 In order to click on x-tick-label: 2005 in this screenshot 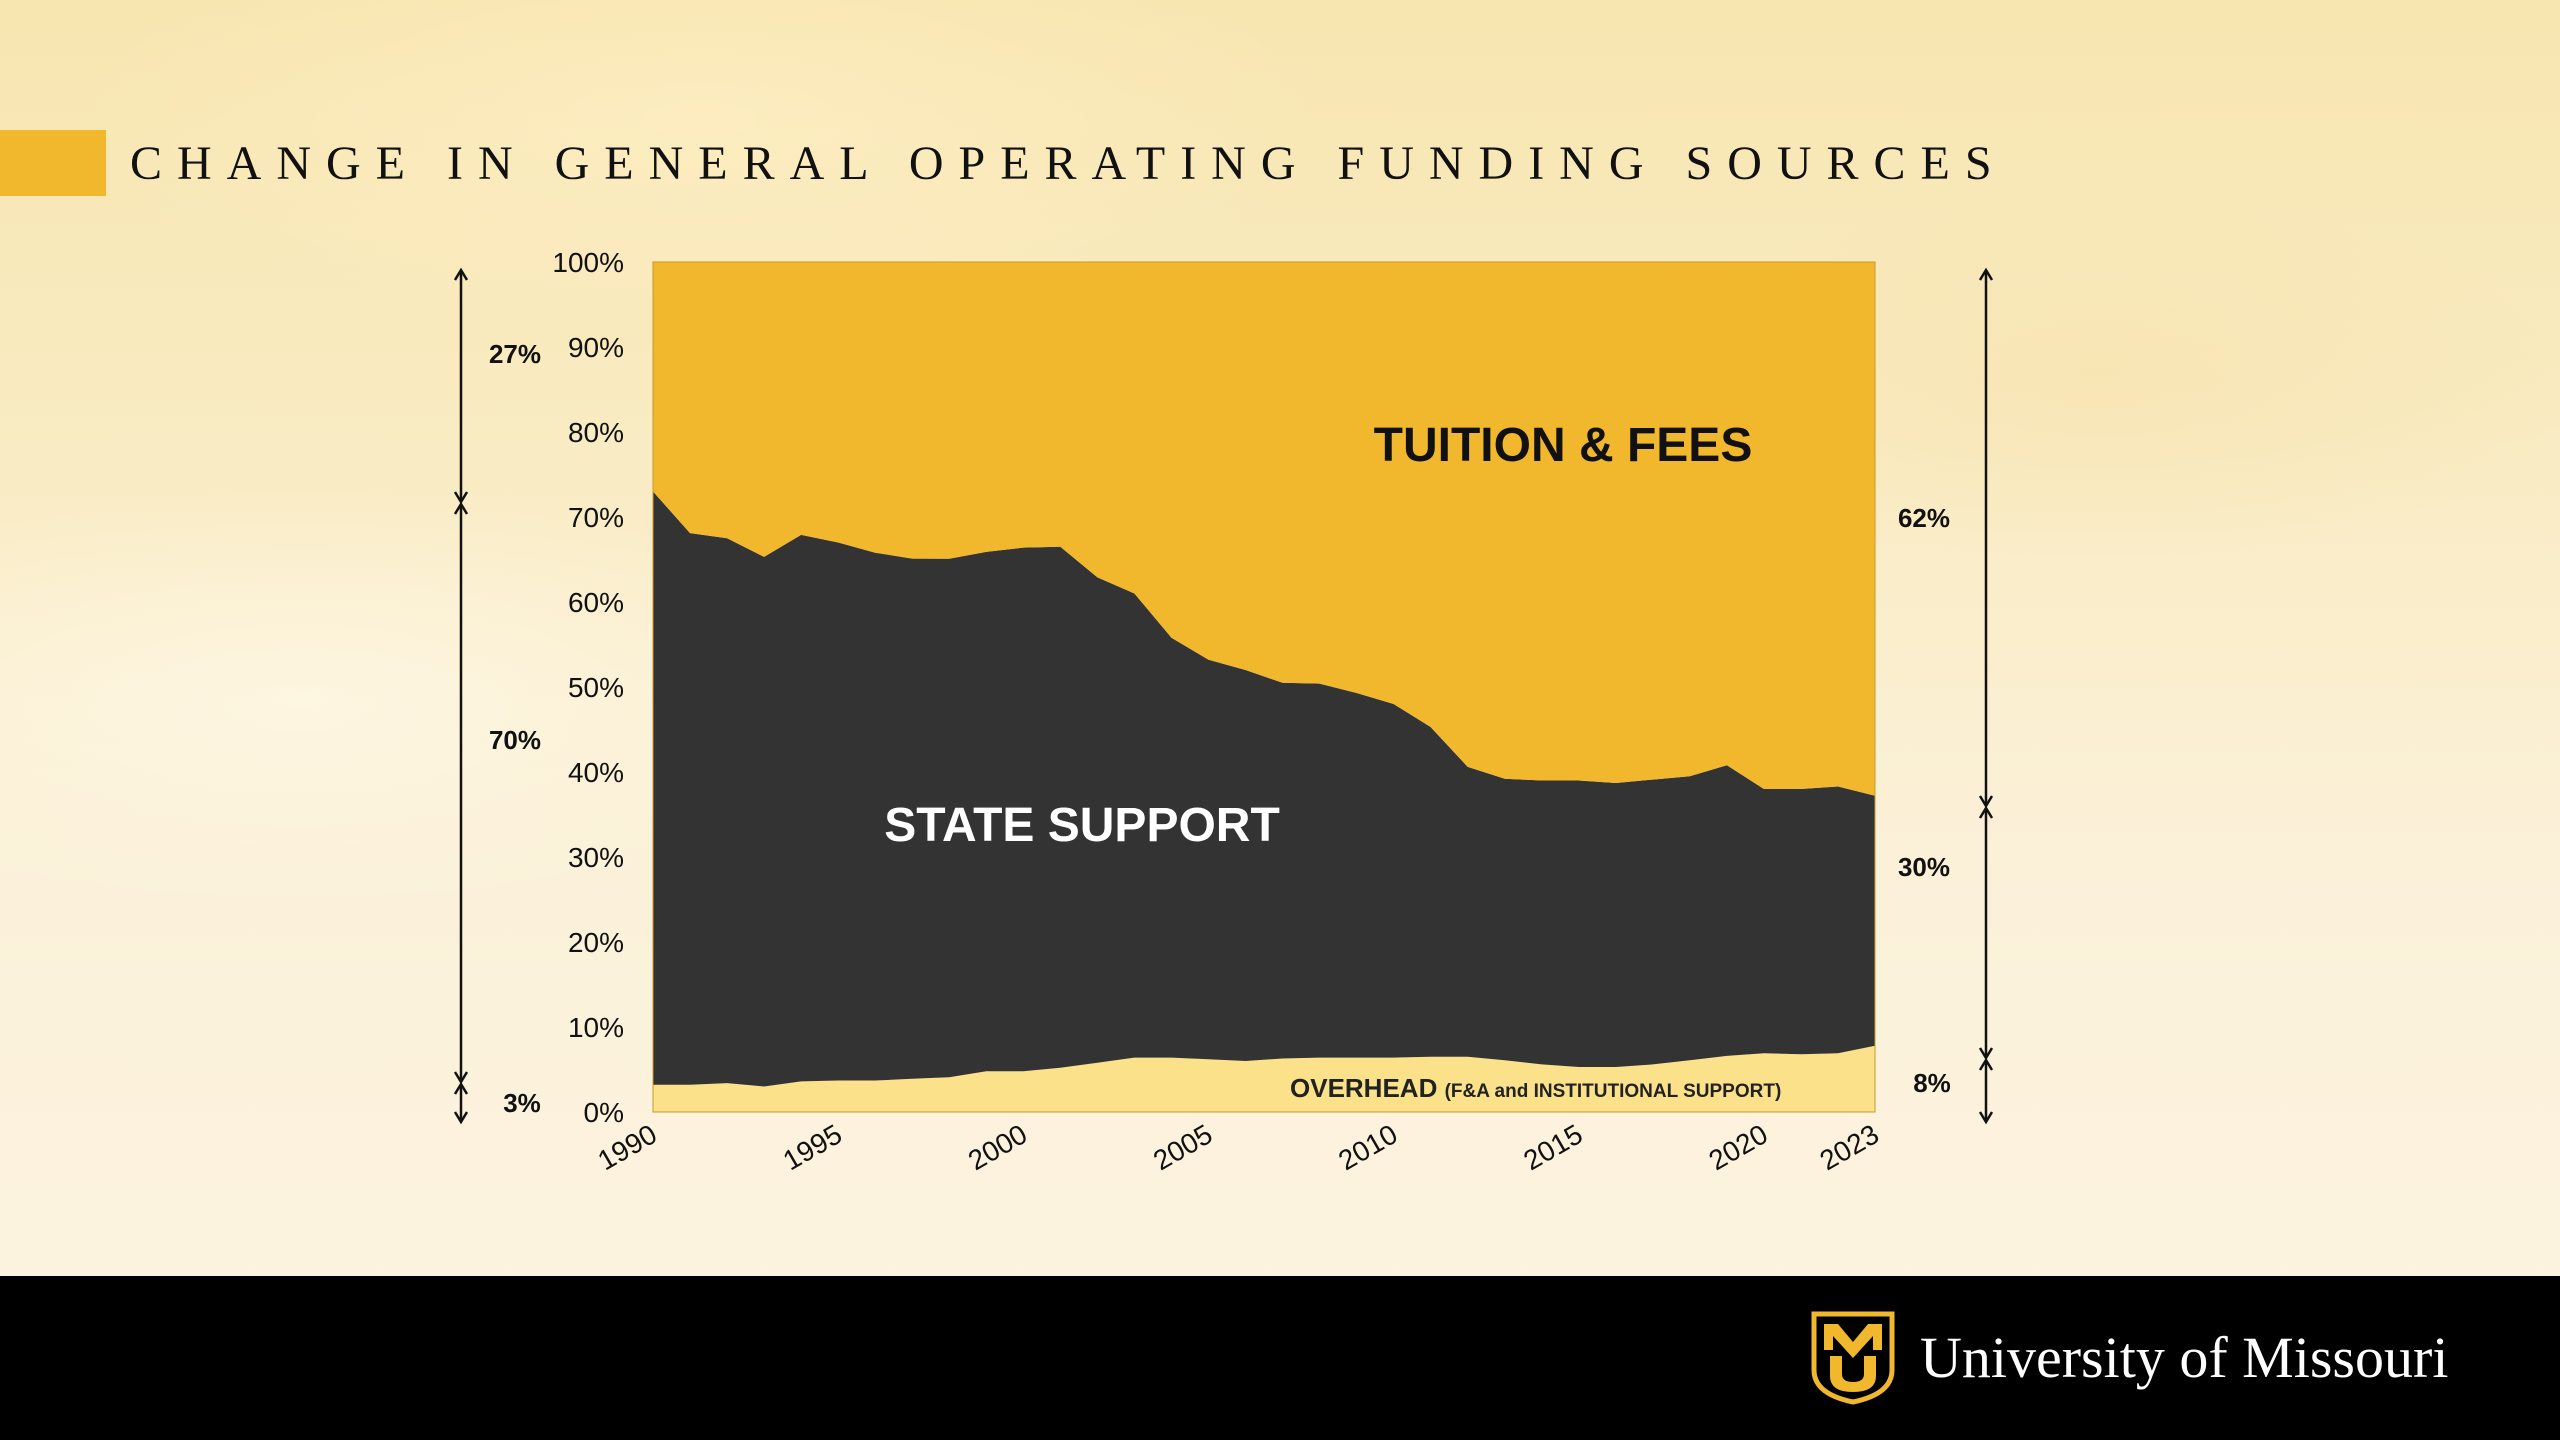, I will do `click(1182, 1147)`.